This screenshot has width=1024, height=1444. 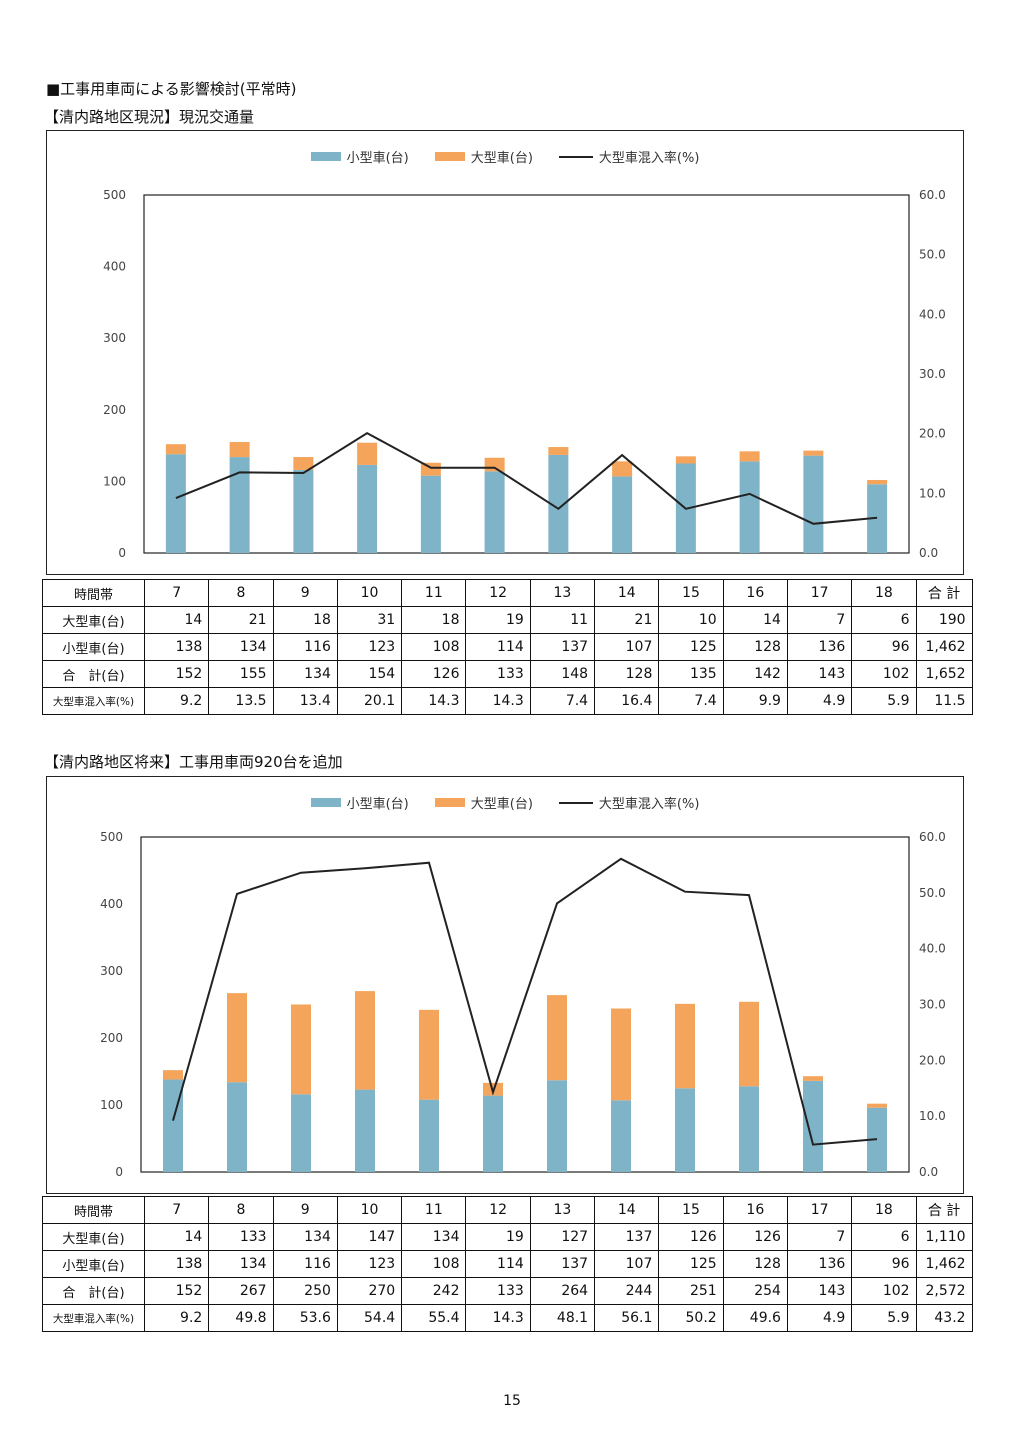 I want to click on y2-tick-label: 50.0, so click(x=932, y=255).